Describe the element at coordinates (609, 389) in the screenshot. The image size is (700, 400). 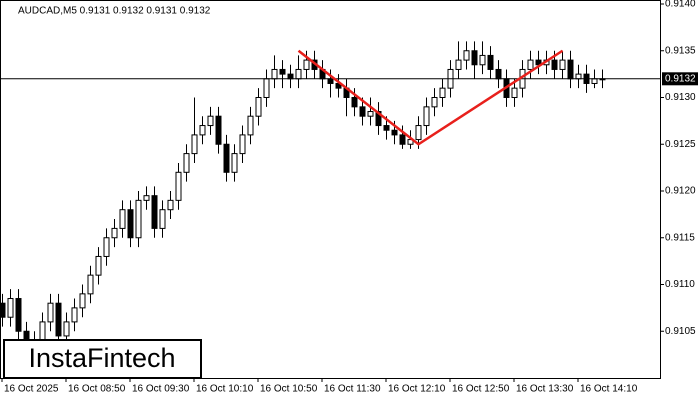
I see `x-tick-label: 16 Oct 14:10` at that location.